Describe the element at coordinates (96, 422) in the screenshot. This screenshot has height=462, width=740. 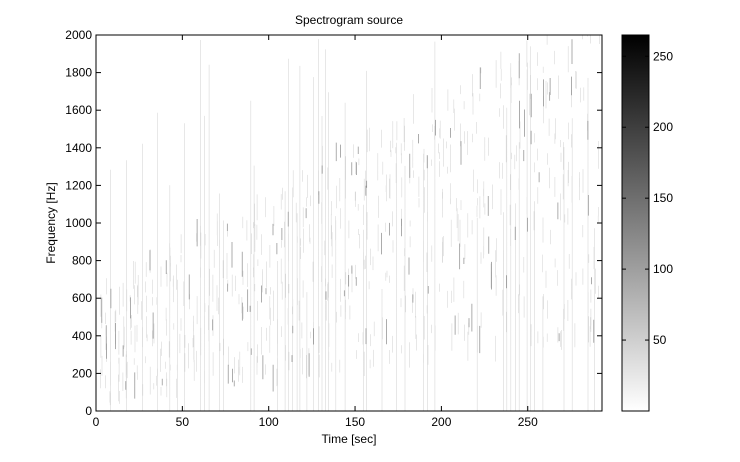
I see `x-tick-label: 0` at that location.